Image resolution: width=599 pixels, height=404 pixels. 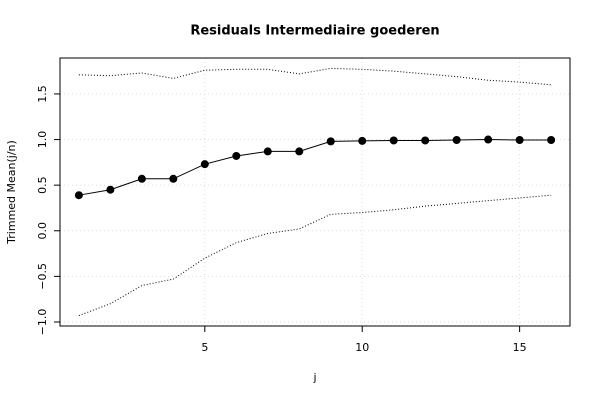 What do you see at coordinates (42, 322) in the screenshot?
I see `y-tick-label: −1.0` at bounding box center [42, 322].